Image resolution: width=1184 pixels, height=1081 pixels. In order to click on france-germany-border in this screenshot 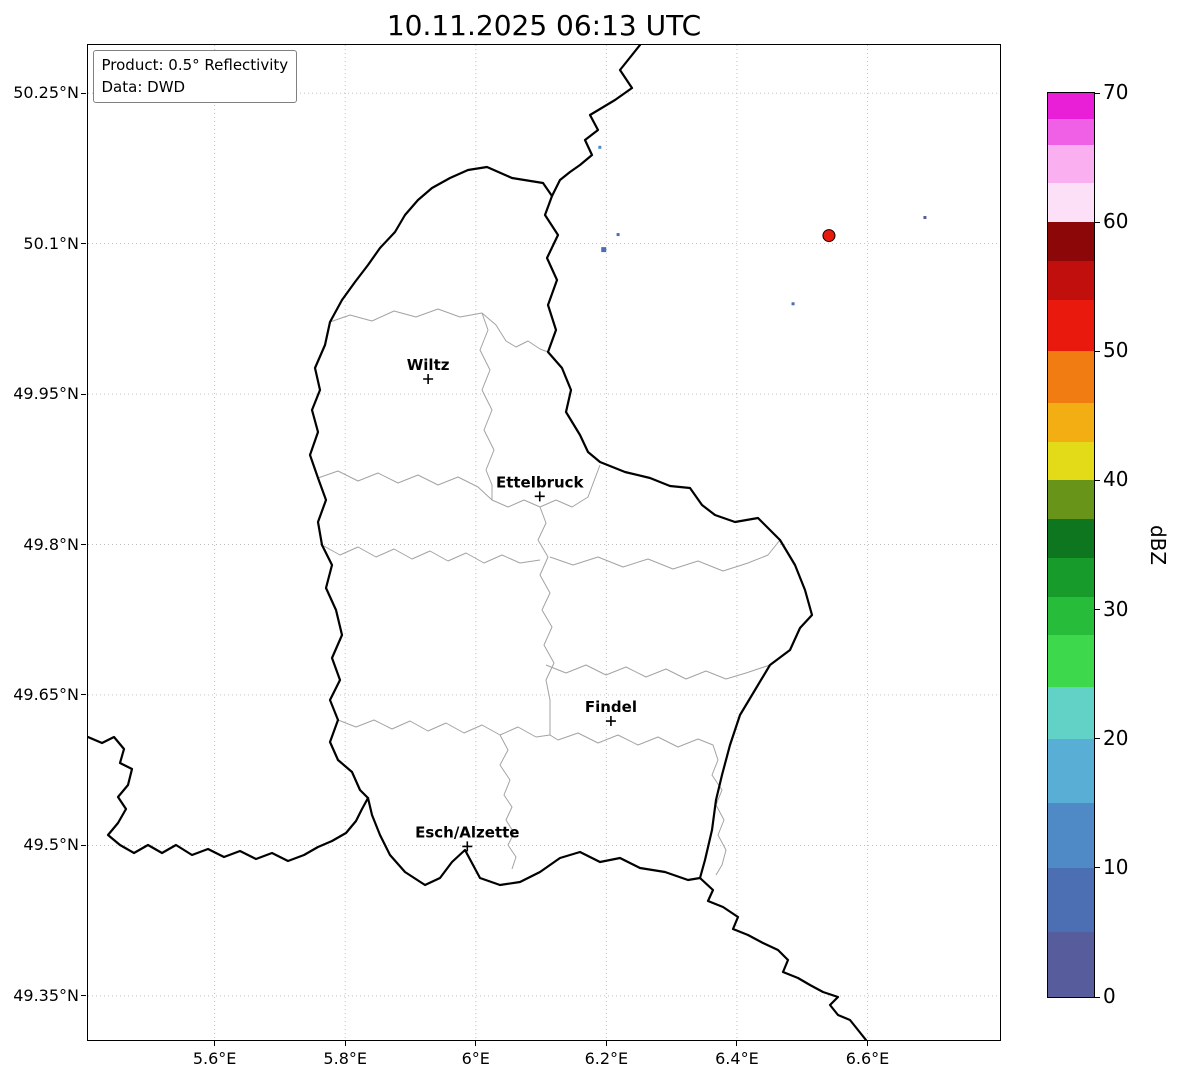, I will do `click(782, 958)`.